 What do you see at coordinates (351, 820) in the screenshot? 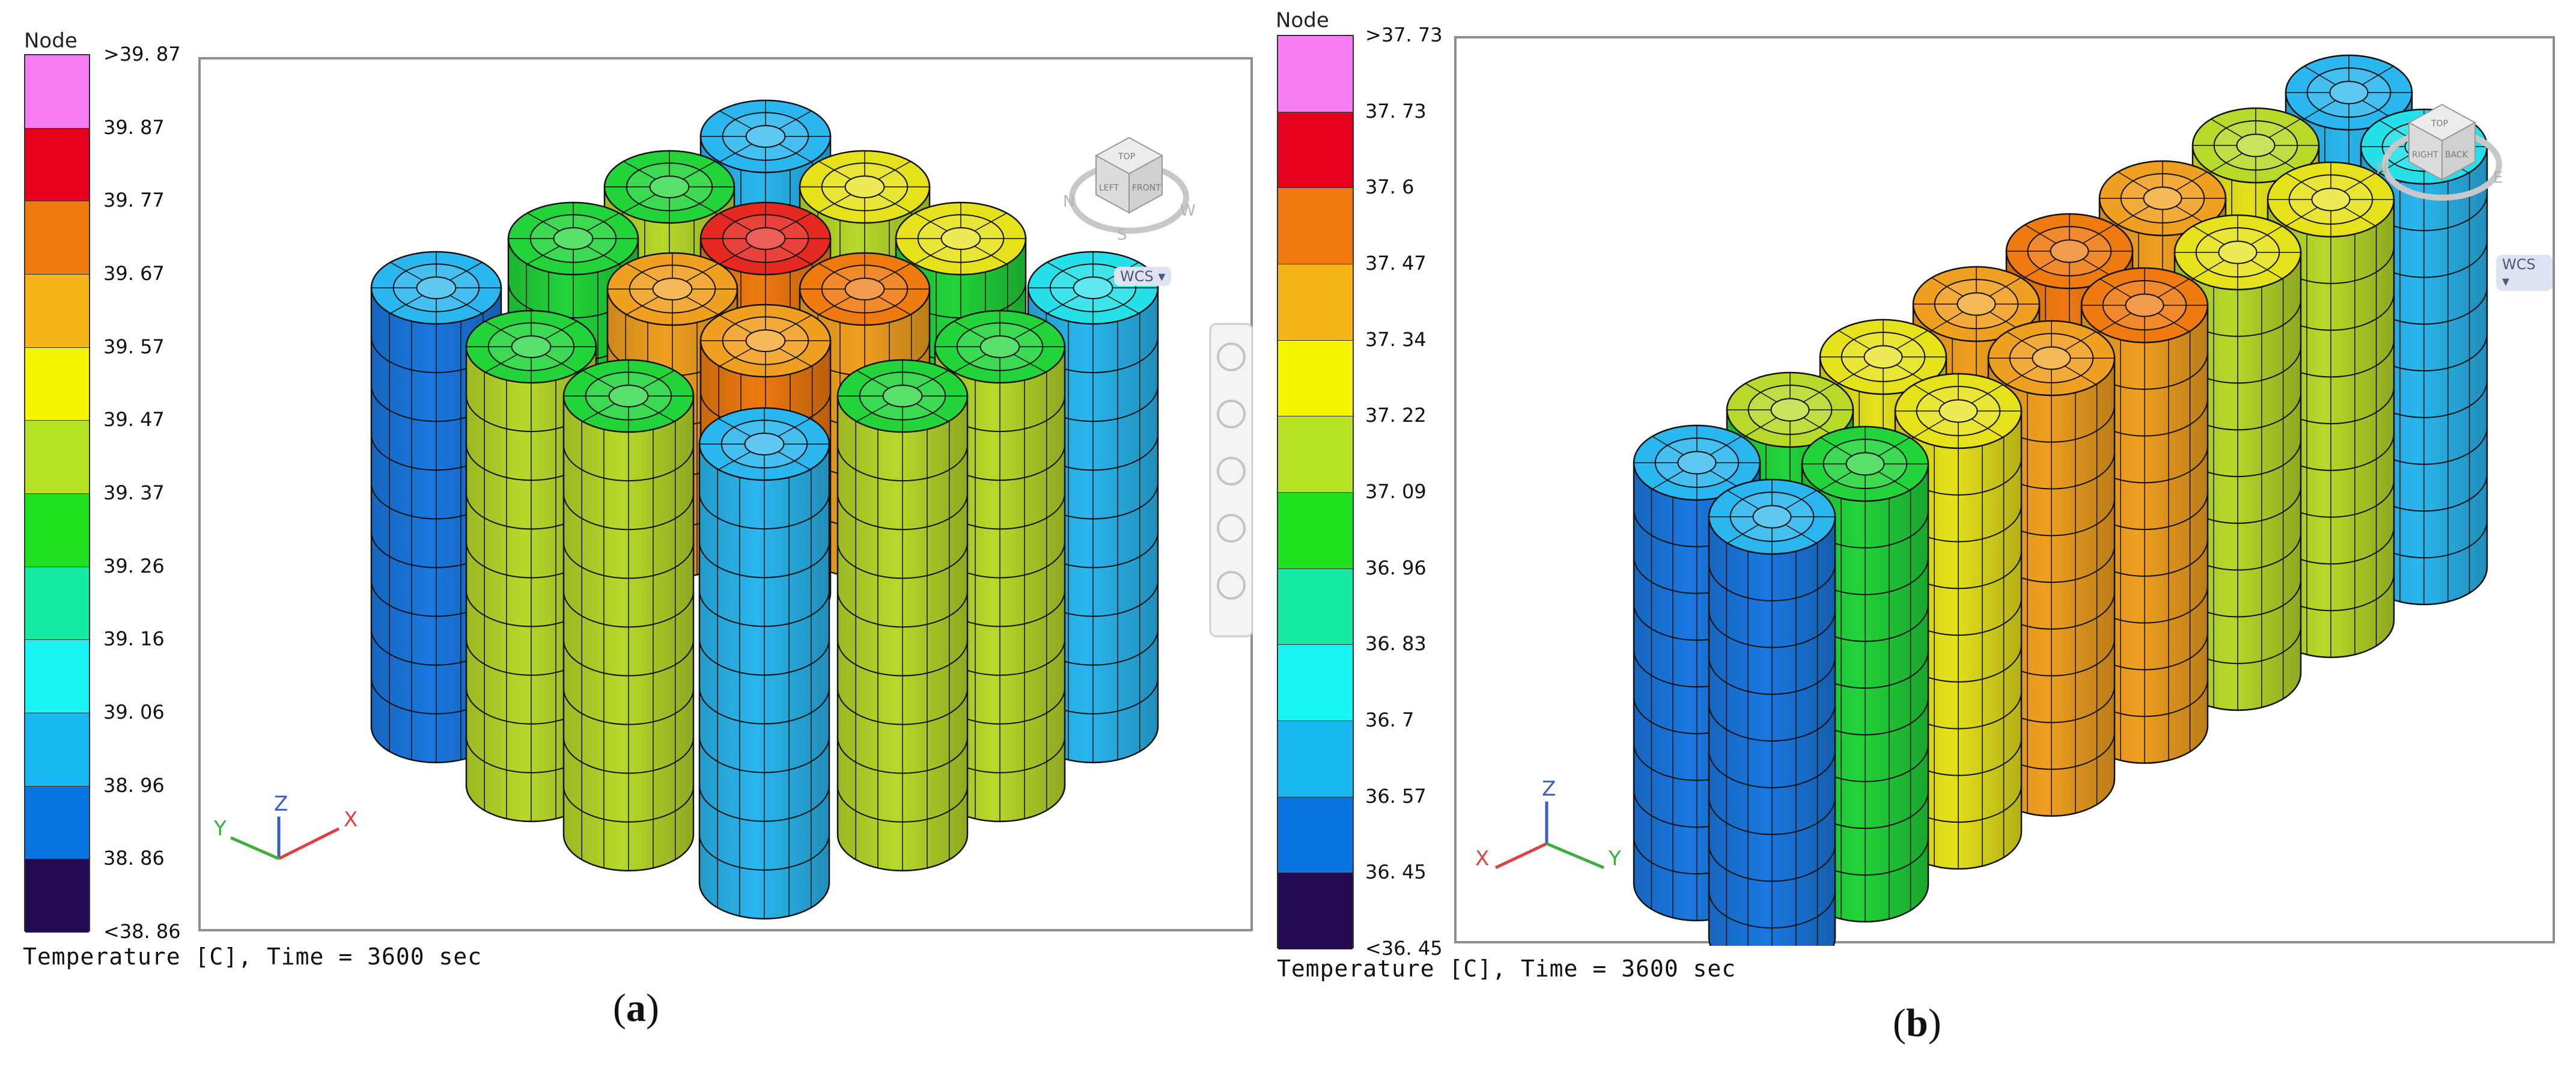
I see `x-axis-label: X` at bounding box center [351, 820].